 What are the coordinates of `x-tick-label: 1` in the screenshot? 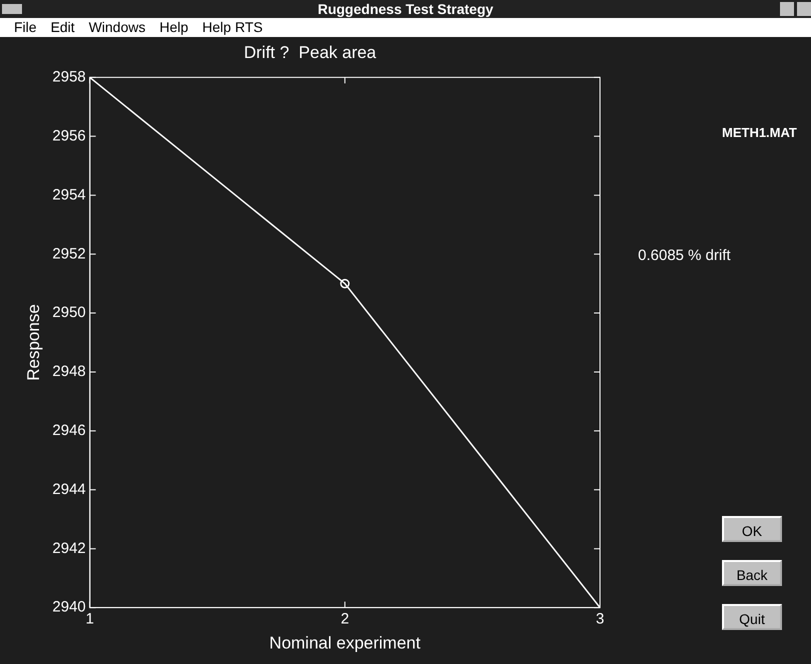 It's located at (90, 619).